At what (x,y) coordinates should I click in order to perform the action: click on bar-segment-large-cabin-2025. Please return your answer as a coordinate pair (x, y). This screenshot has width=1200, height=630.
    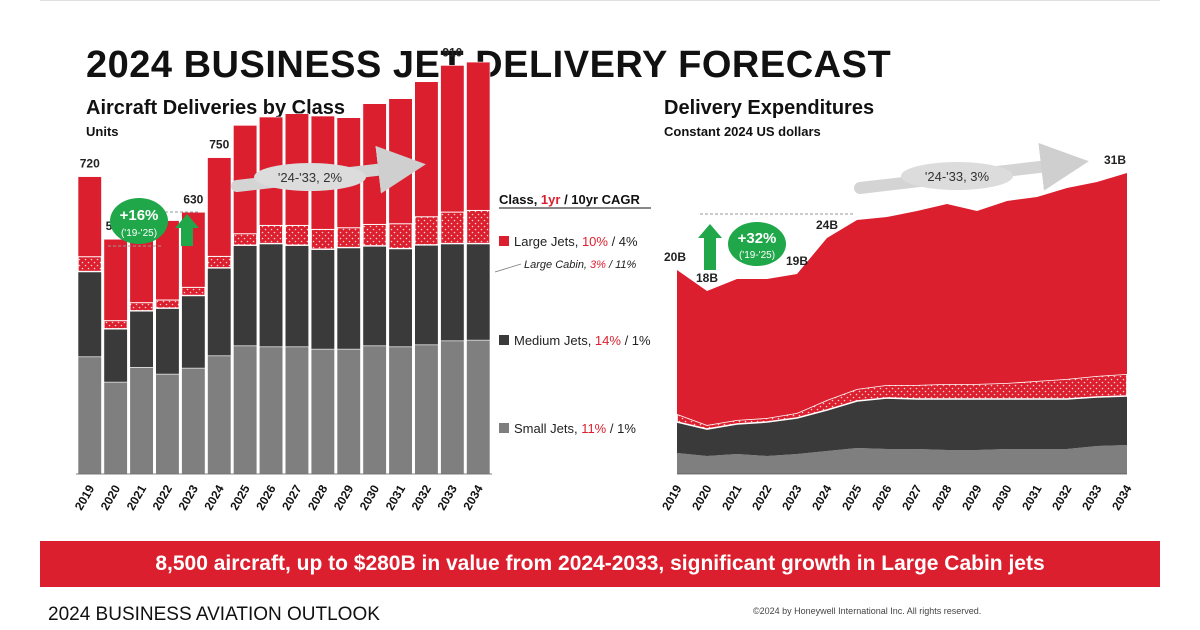
    Looking at the image, I should click on (245, 239).